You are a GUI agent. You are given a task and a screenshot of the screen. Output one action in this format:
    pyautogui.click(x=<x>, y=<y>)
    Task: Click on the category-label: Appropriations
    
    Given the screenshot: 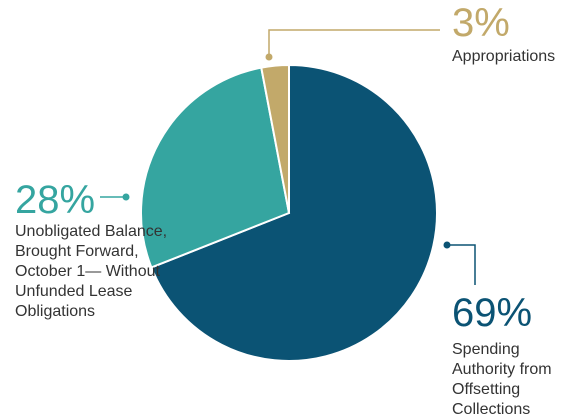 What is the action you would take?
    pyautogui.click(x=504, y=56)
    